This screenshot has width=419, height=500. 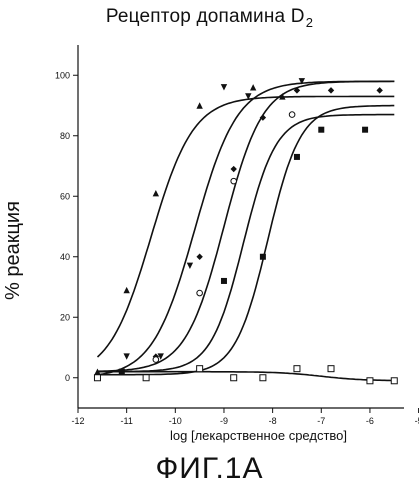 What do you see at coordinates (126, 421) in the screenshot?
I see `x-tick-label: -11` at bounding box center [126, 421].